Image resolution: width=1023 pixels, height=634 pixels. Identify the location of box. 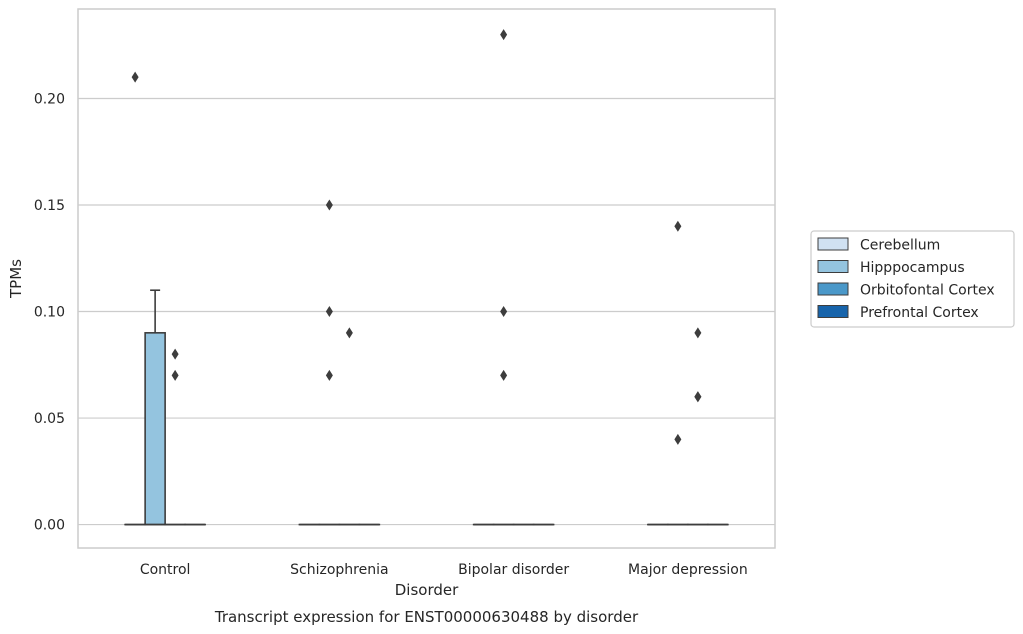
(155, 429).